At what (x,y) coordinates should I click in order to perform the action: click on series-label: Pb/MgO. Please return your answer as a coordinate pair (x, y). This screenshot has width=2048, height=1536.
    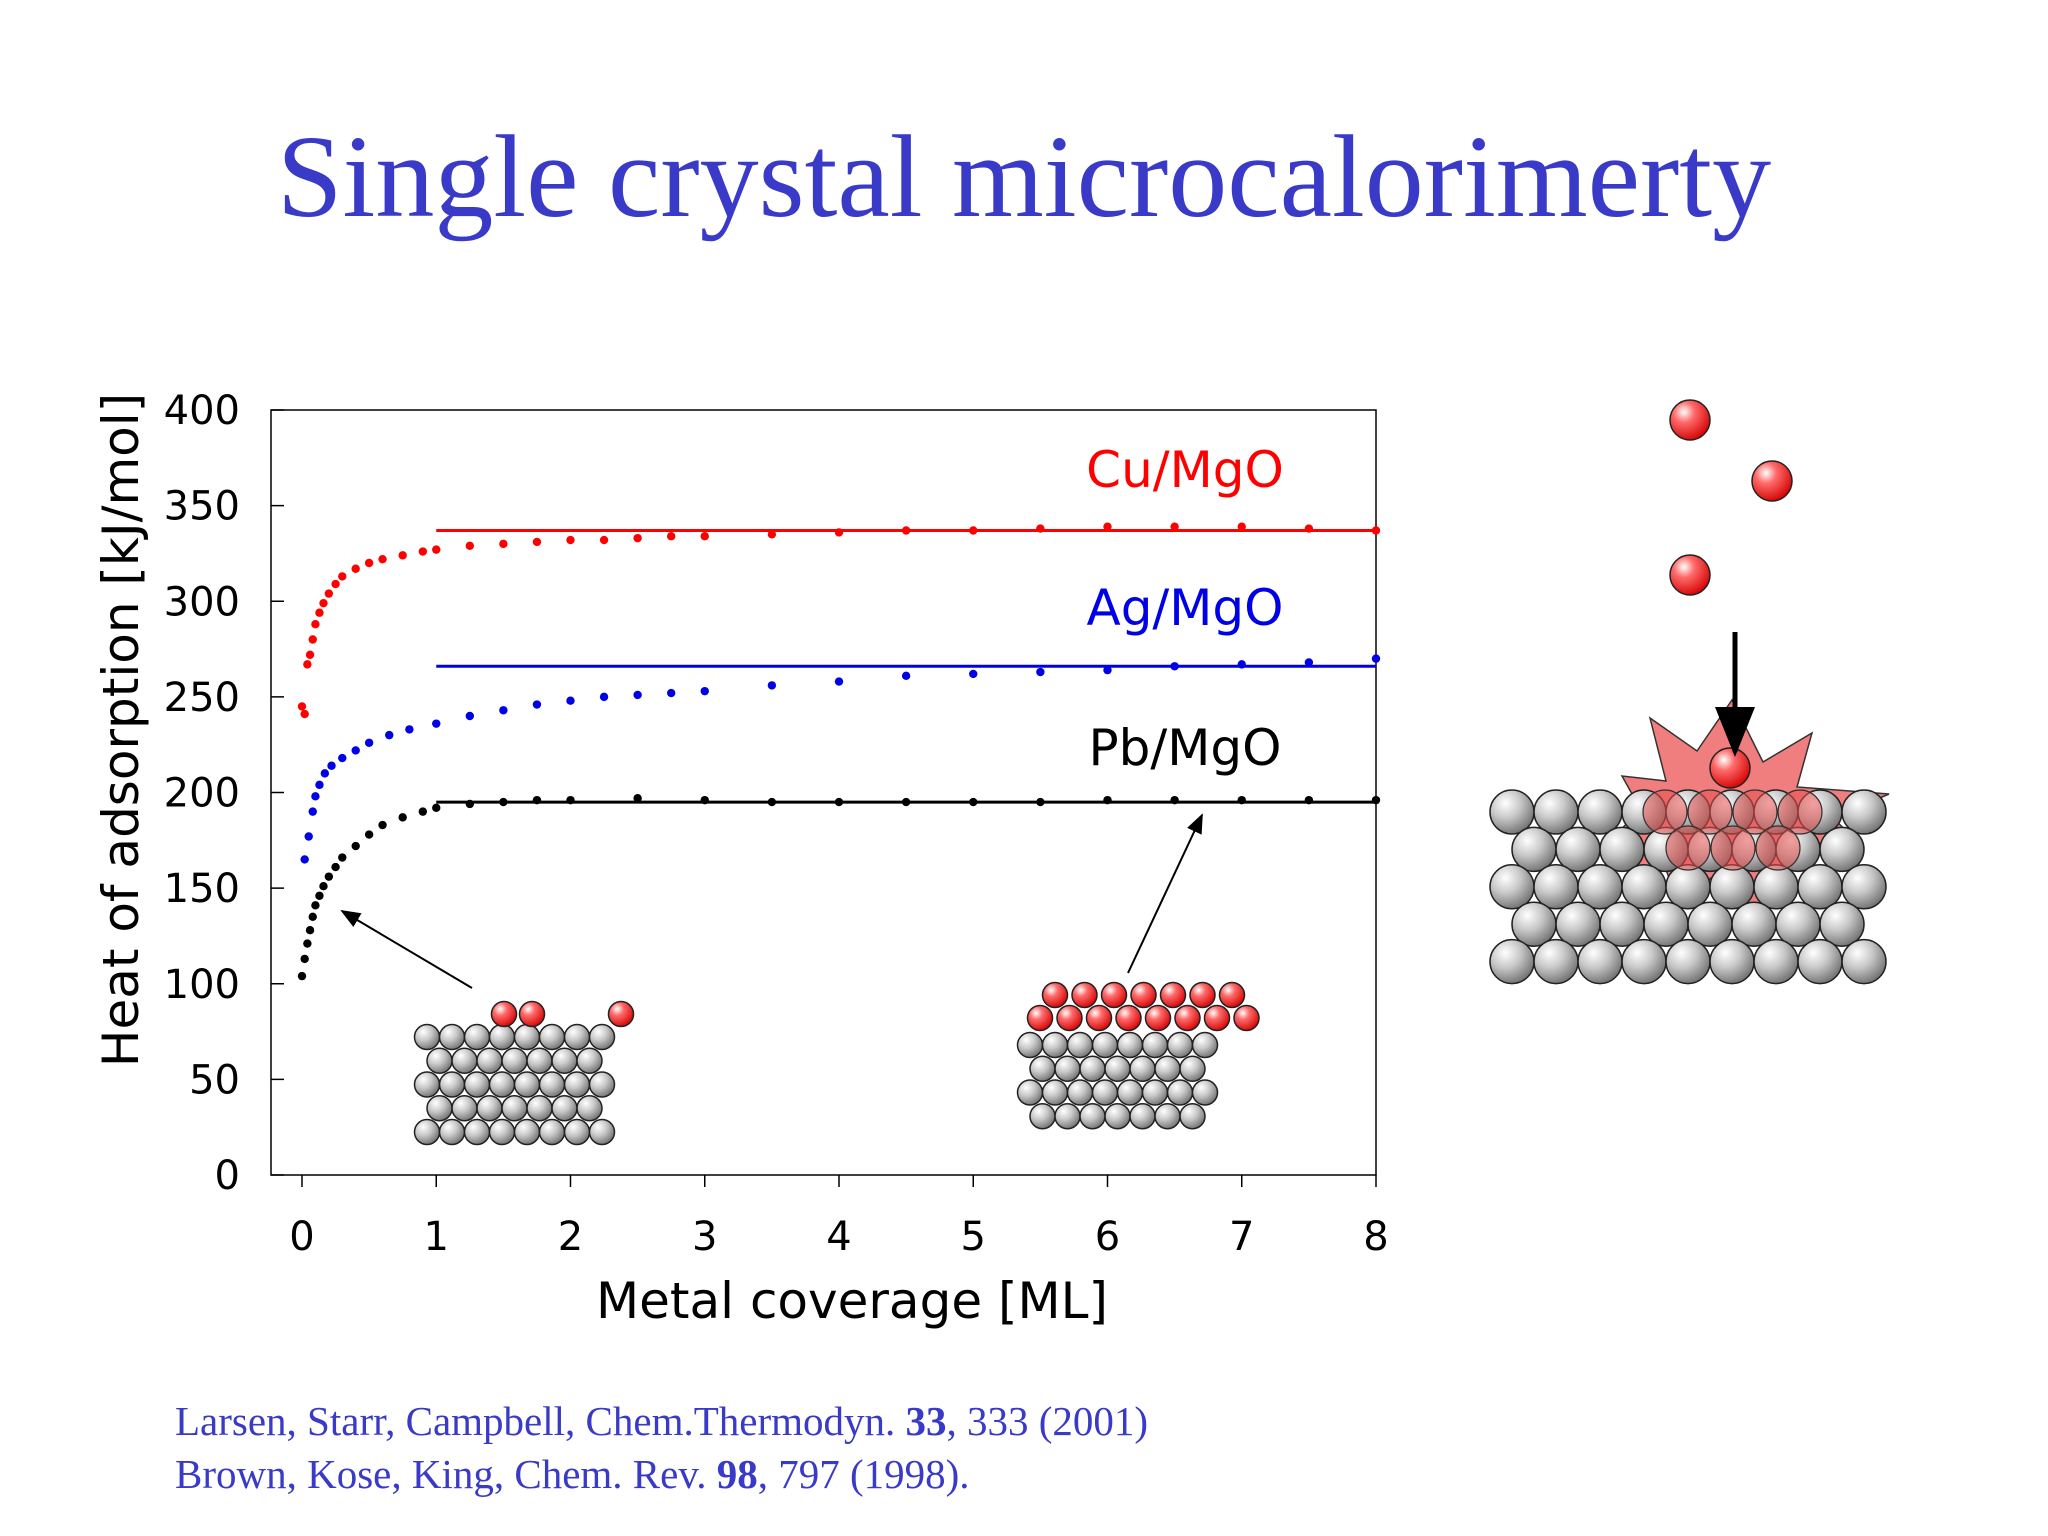
    Looking at the image, I should click on (1185, 748).